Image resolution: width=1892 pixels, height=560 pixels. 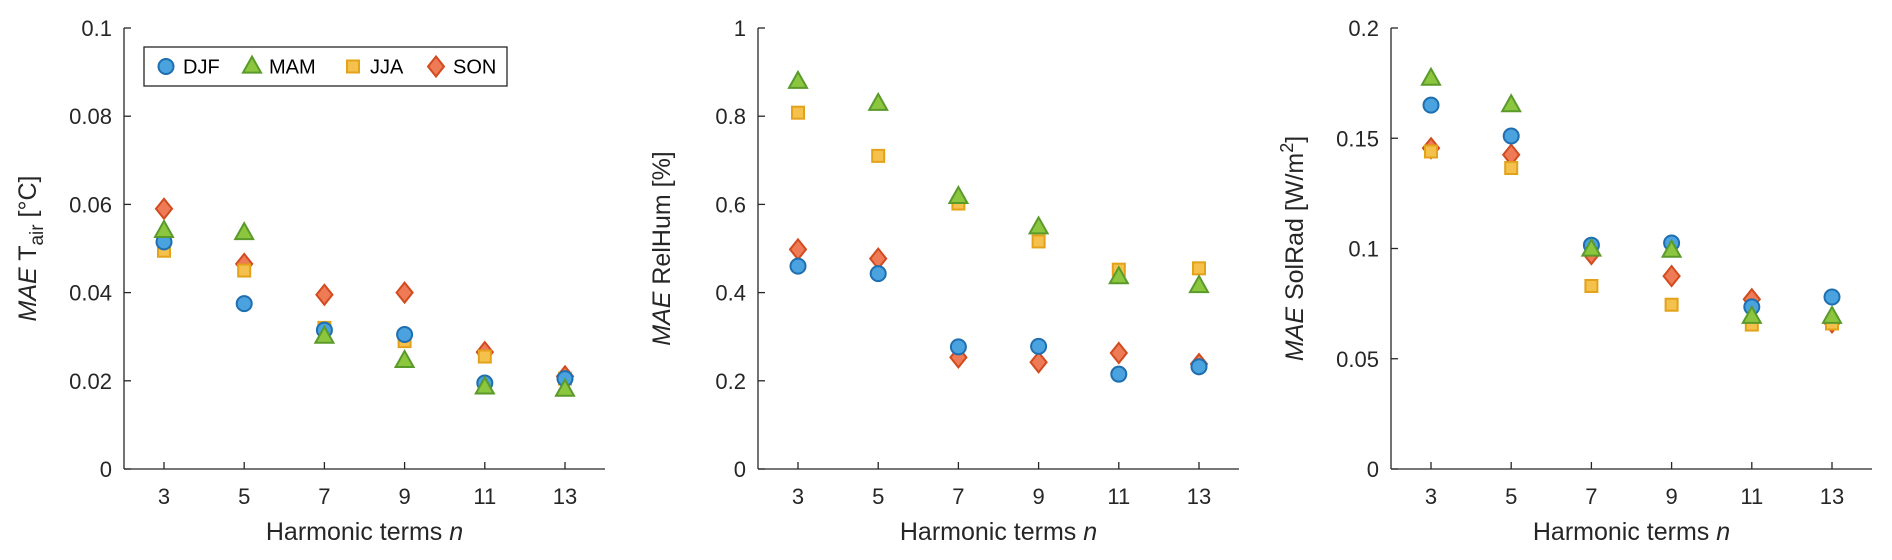 I want to click on y-tick-label: 0.04, so click(x=90, y=293).